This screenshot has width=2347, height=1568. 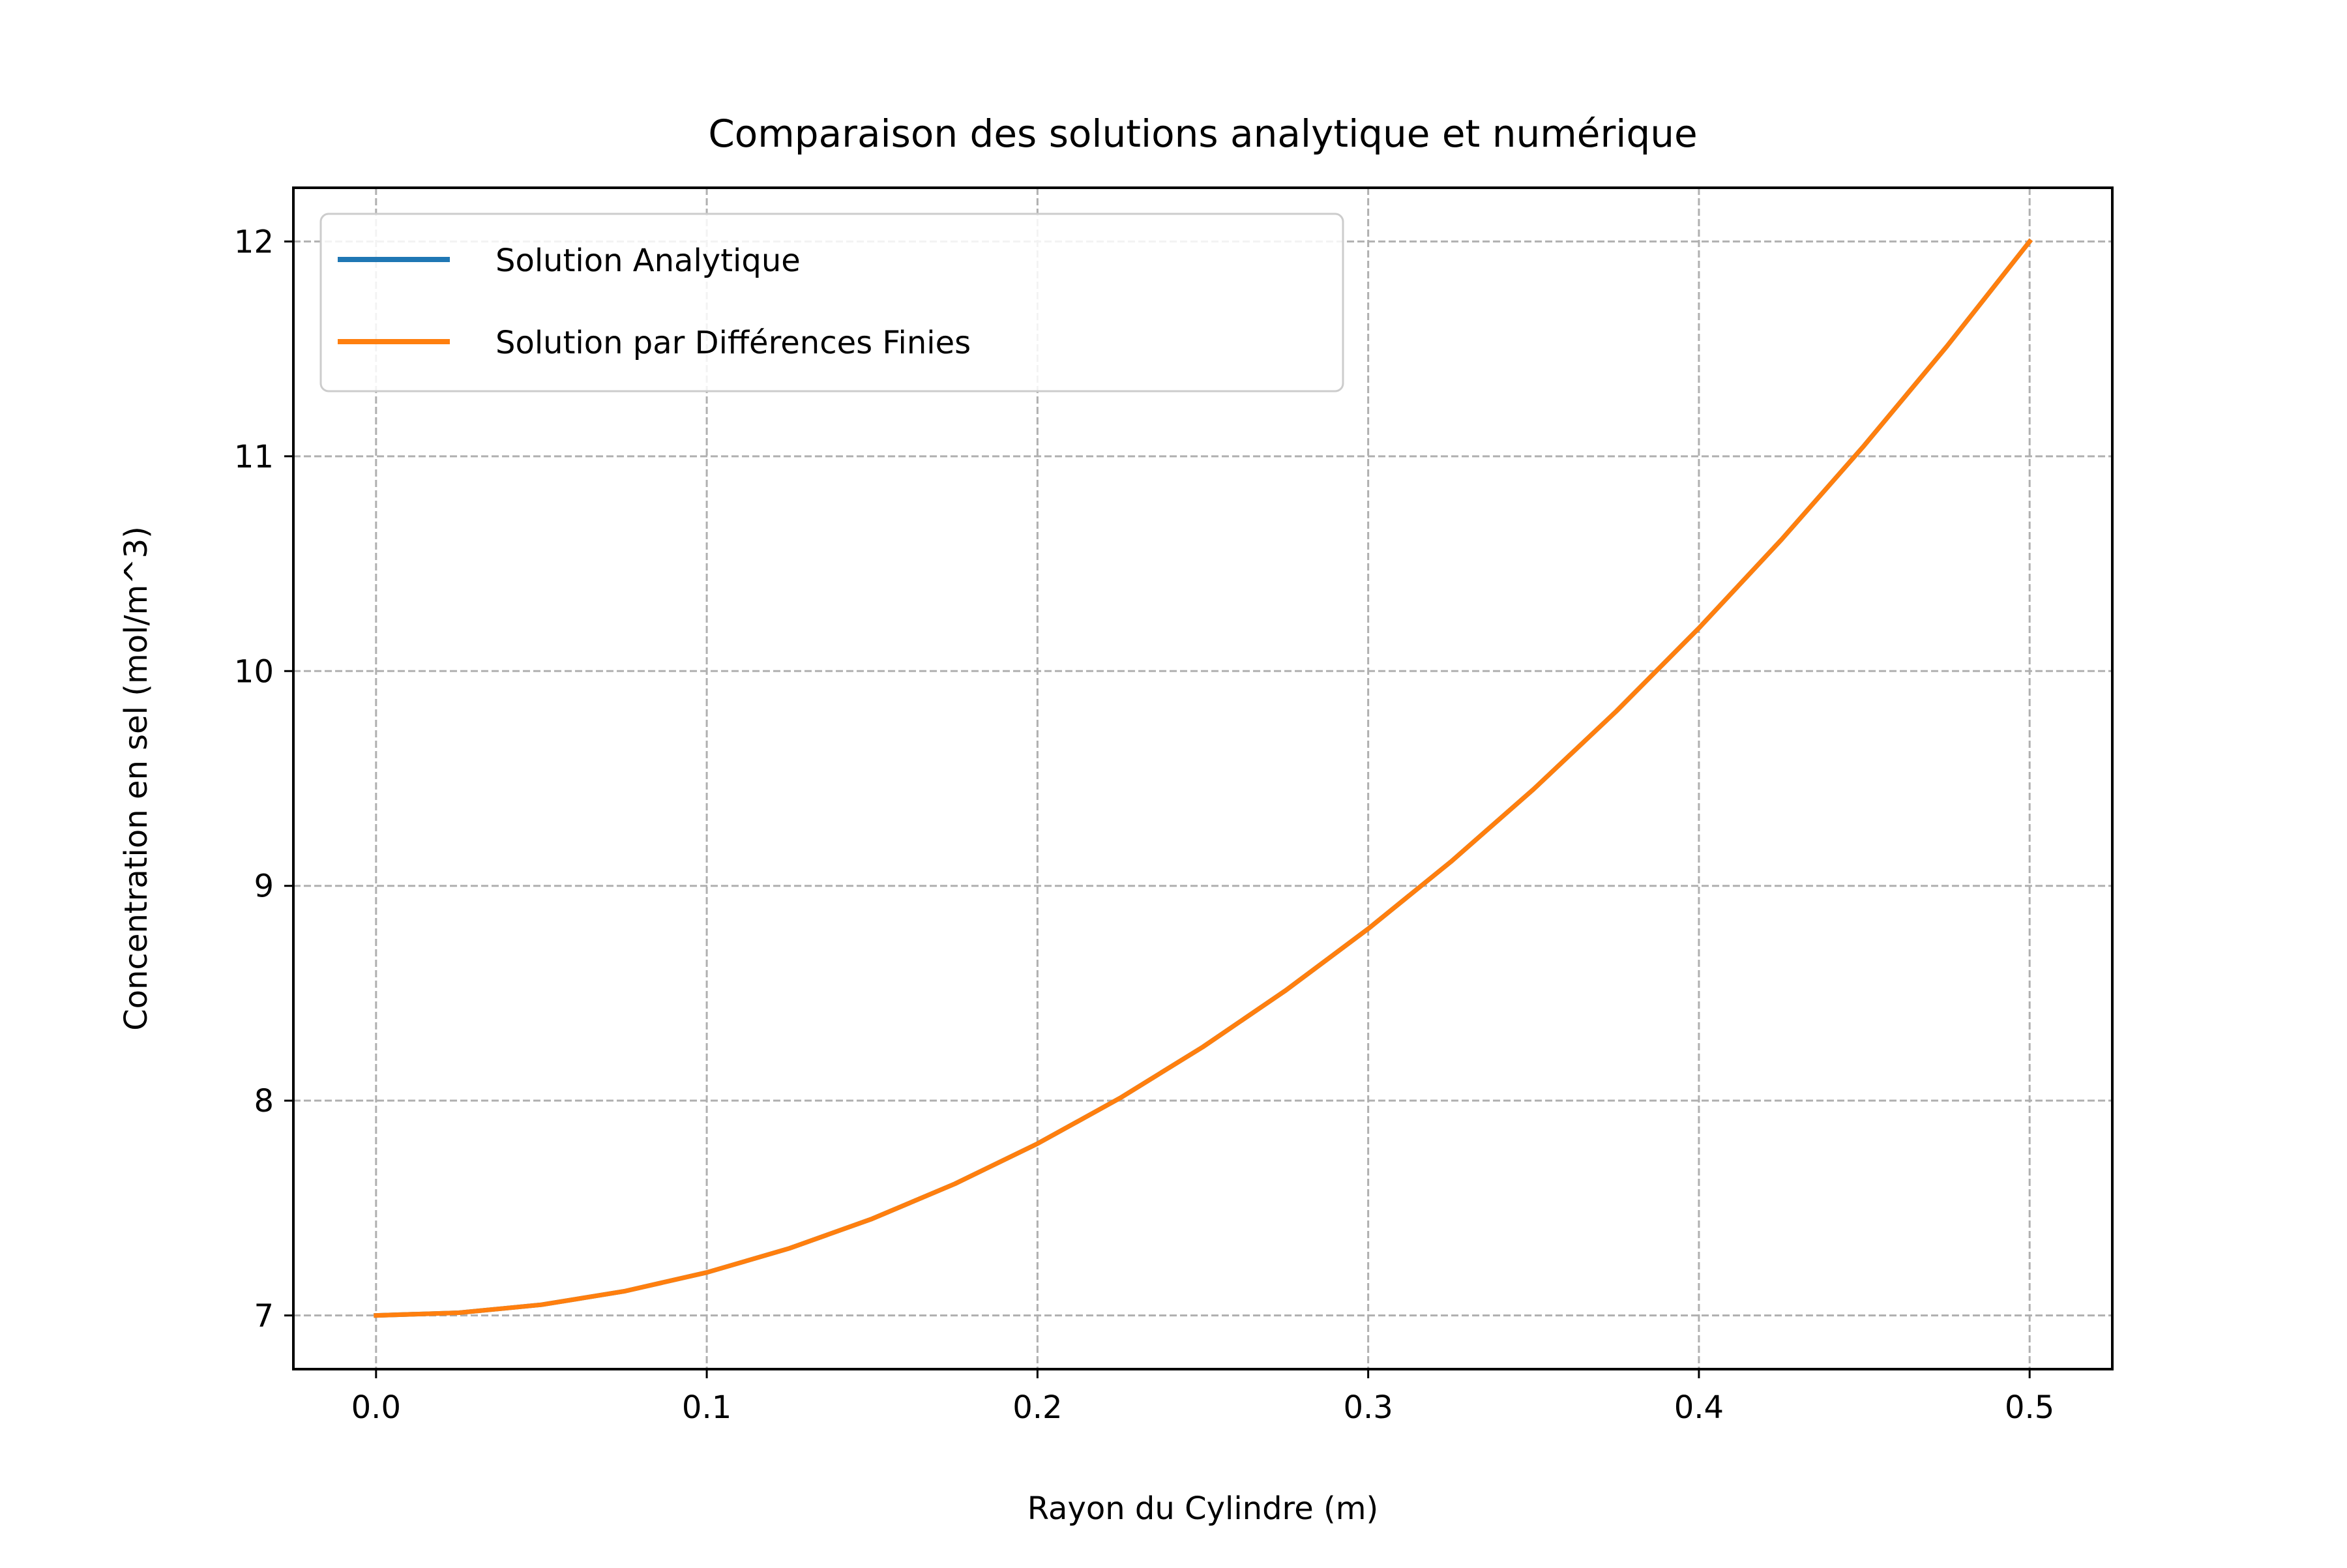 What do you see at coordinates (264, 1101) in the screenshot?
I see `y-tick-label: 8` at bounding box center [264, 1101].